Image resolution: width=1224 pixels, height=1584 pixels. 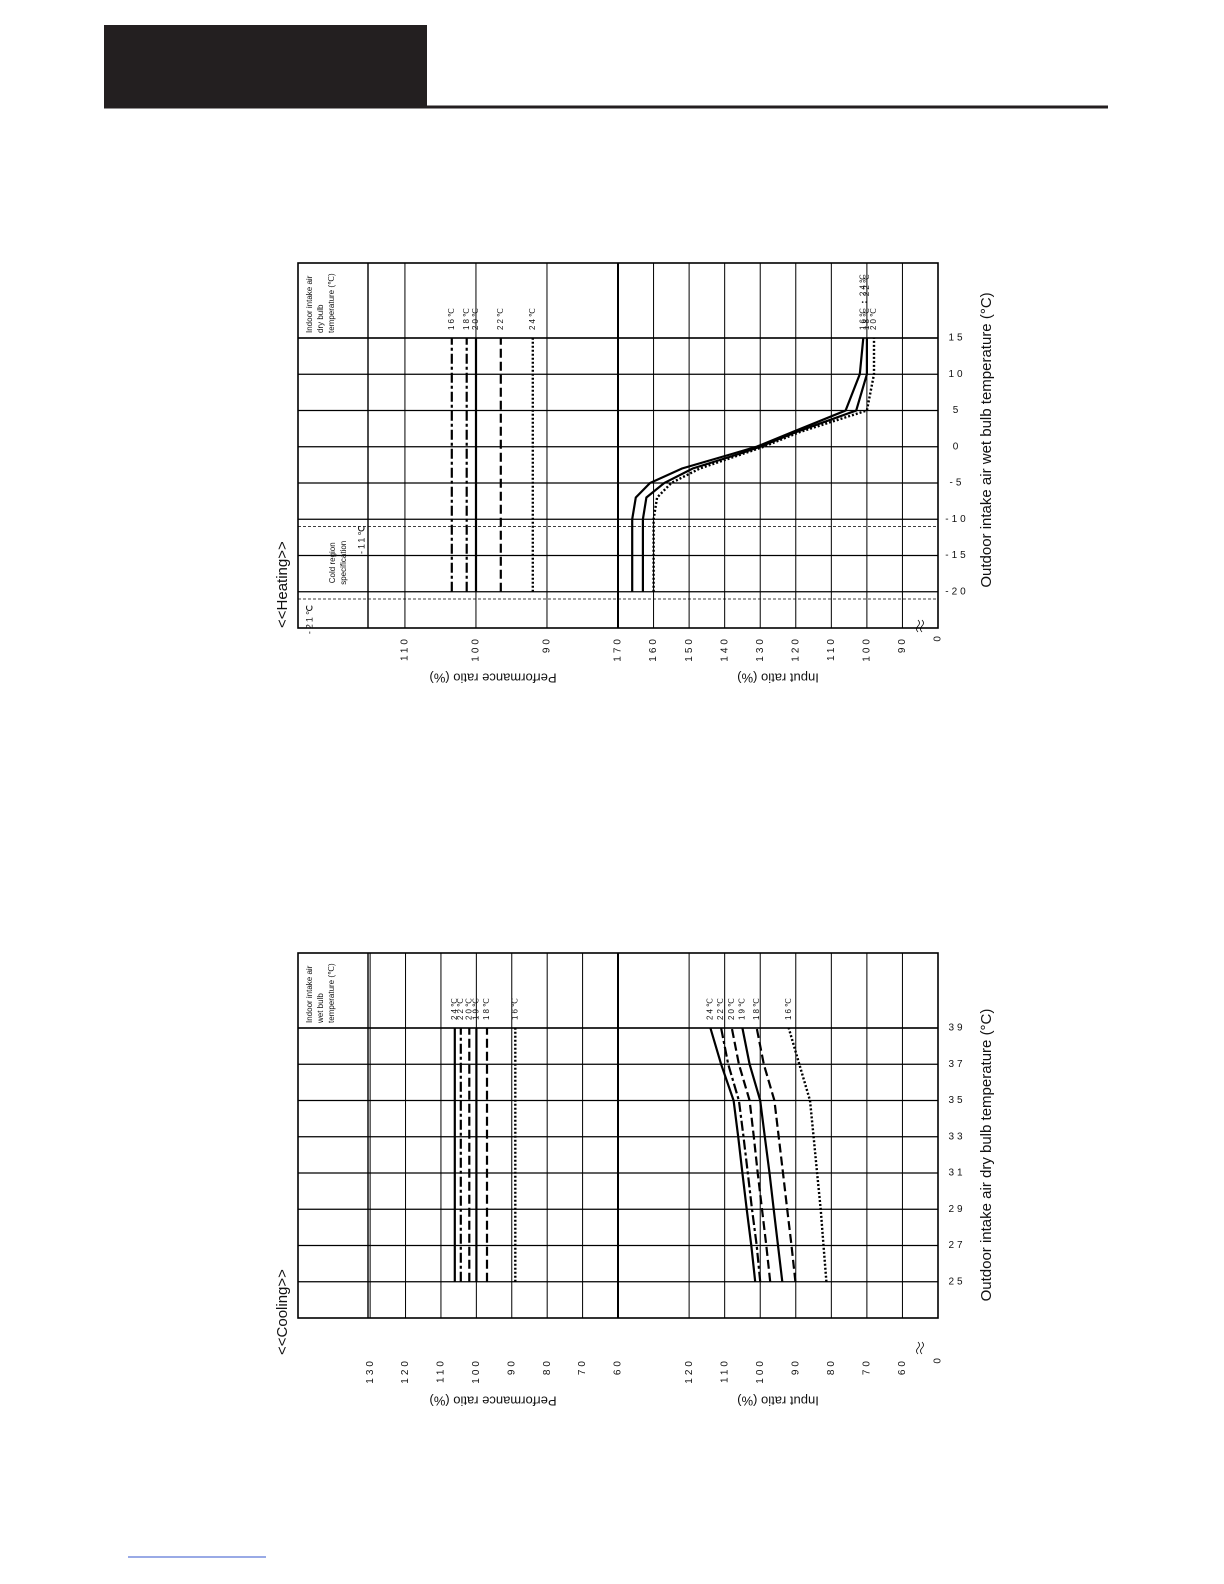 I want to click on x-tick-label: 27, so click(x=956, y=1245).